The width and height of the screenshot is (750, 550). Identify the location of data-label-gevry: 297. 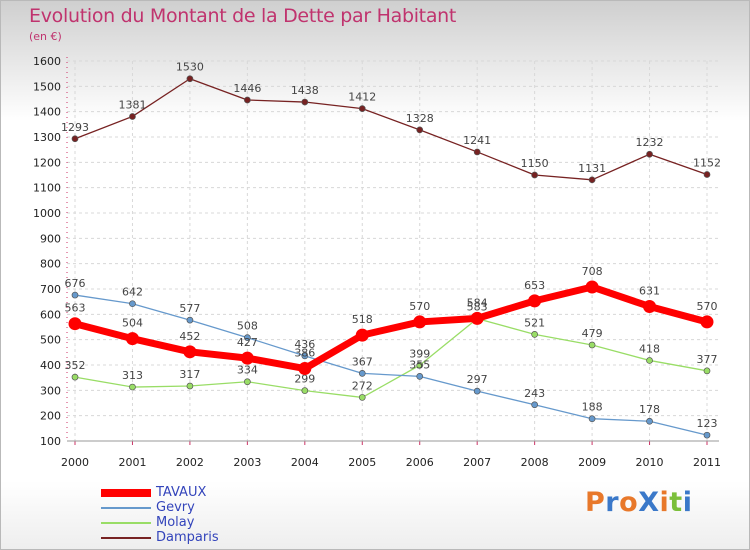
(477, 379).